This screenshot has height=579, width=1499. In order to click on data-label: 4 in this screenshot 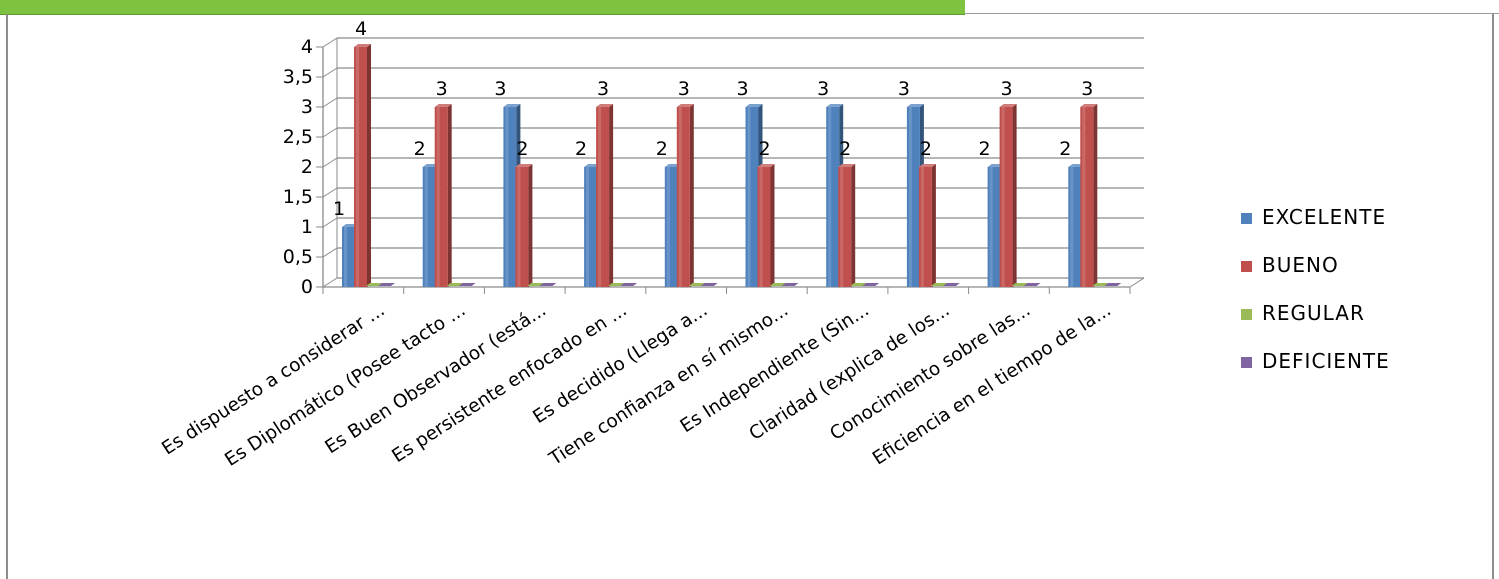, I will do `click(361, 29)`.